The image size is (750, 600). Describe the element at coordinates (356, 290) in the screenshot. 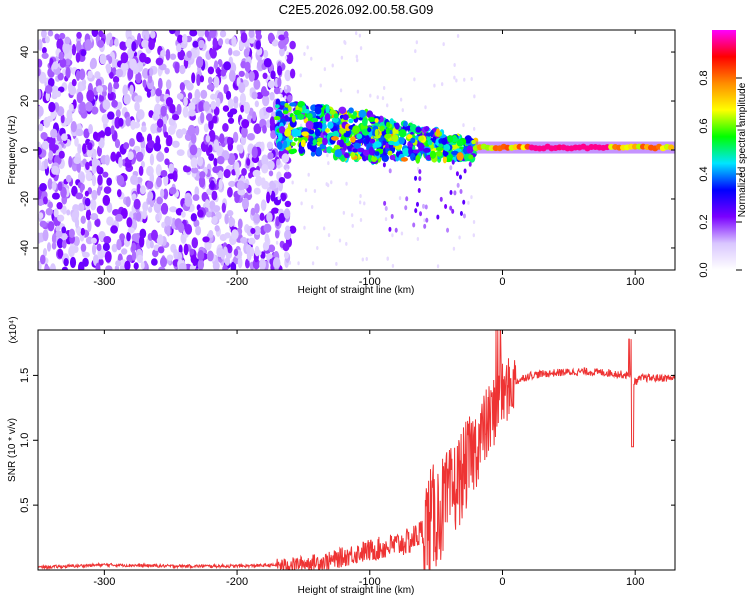

I see `spectrogram-x-label: Height of straight line (km)` at that location.